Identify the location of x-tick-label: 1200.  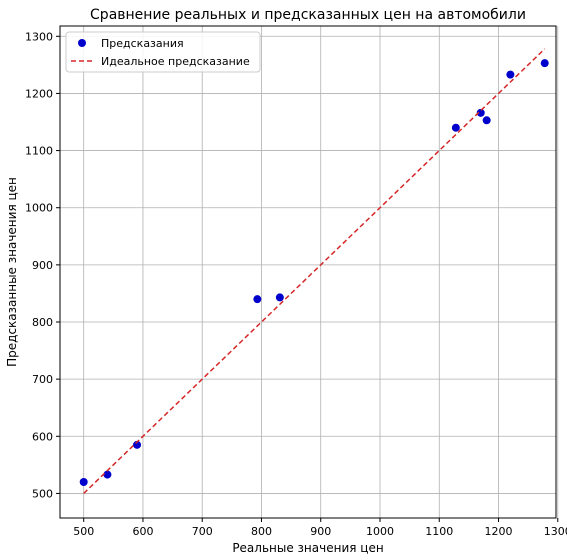
(499, 531).